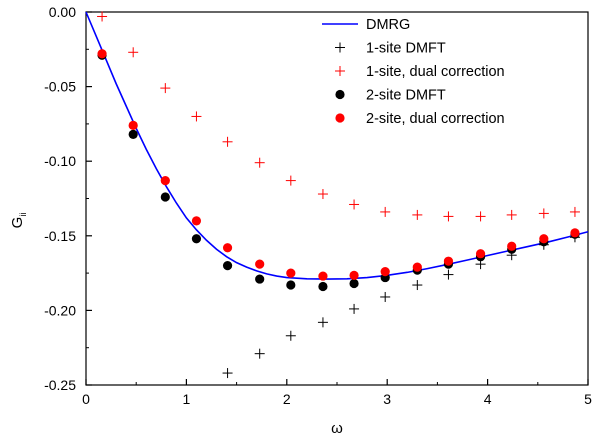 The width and height of the screenshot is (592, 440). What do you see at coordinates (287, 399) in the screenshot?
I see `x-tick-label: 2` at bounding box center [287, 399].